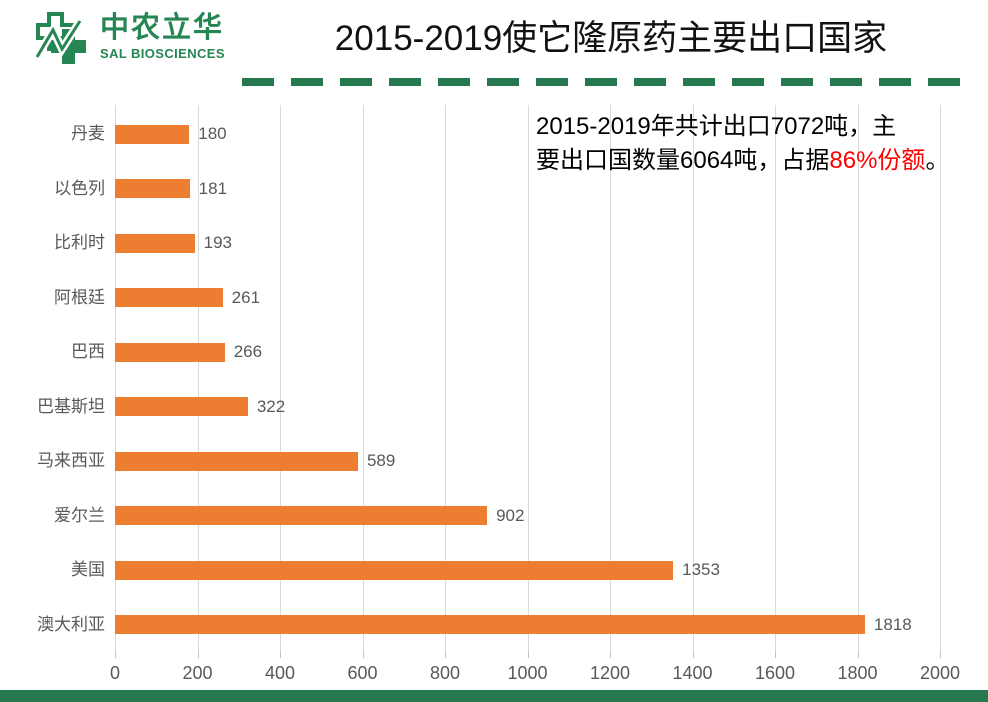 The image size is (988, 702). What do you see at coordinates (162, 28) in the screenshot?
I see `logo-name-cn: 中农立华` at bounding box center [162, 28].